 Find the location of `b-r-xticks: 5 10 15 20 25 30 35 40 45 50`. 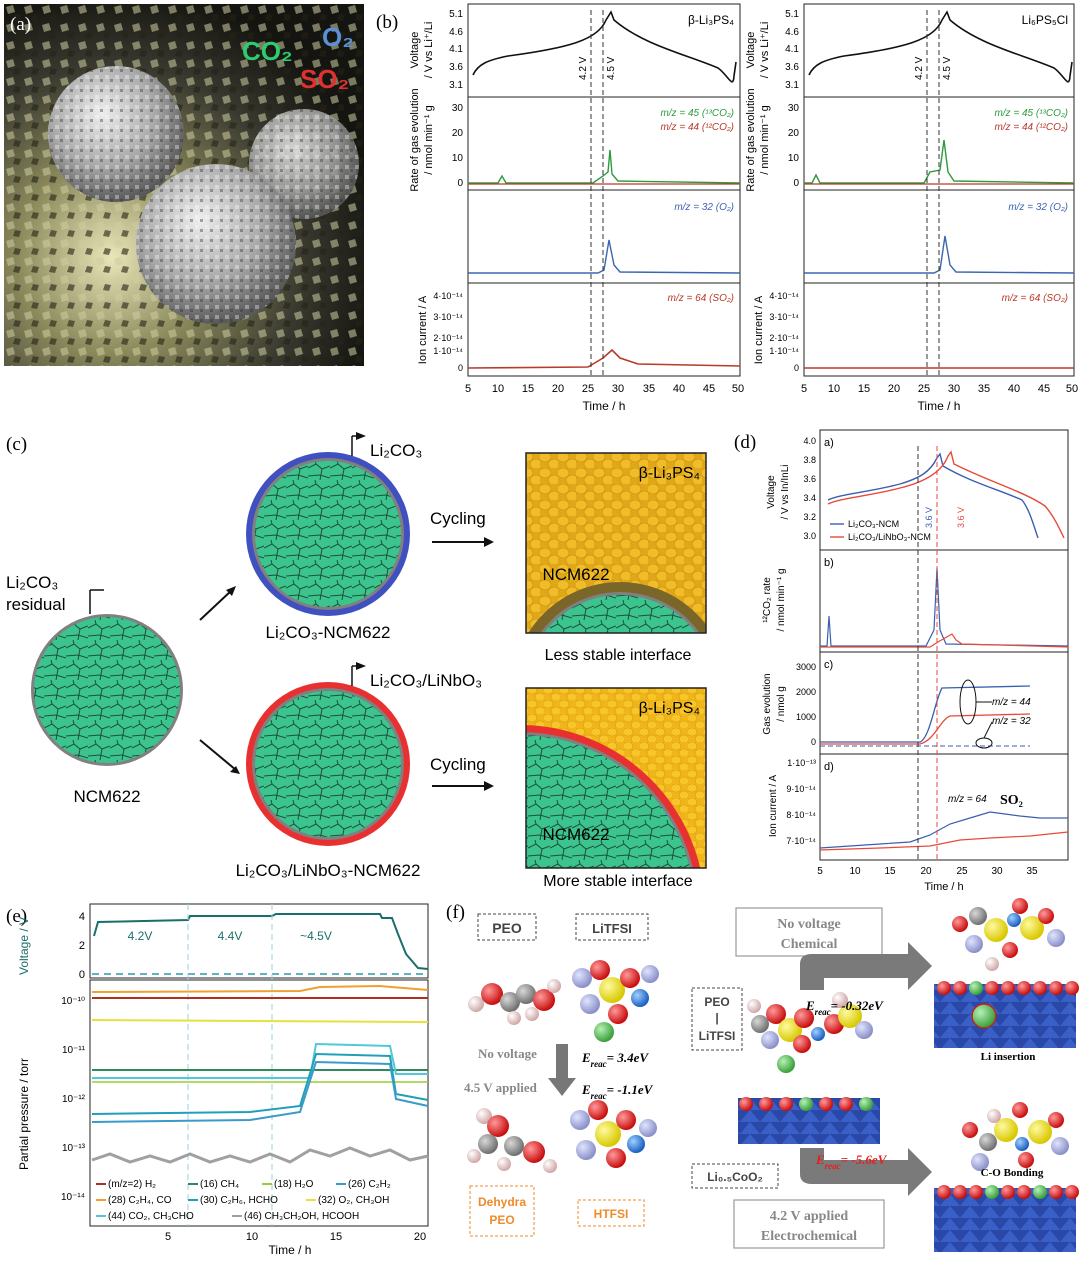

b-r-xticks: 5 10 15 20 25 30 35 40 45 50 is located at coordinates (939, 389).